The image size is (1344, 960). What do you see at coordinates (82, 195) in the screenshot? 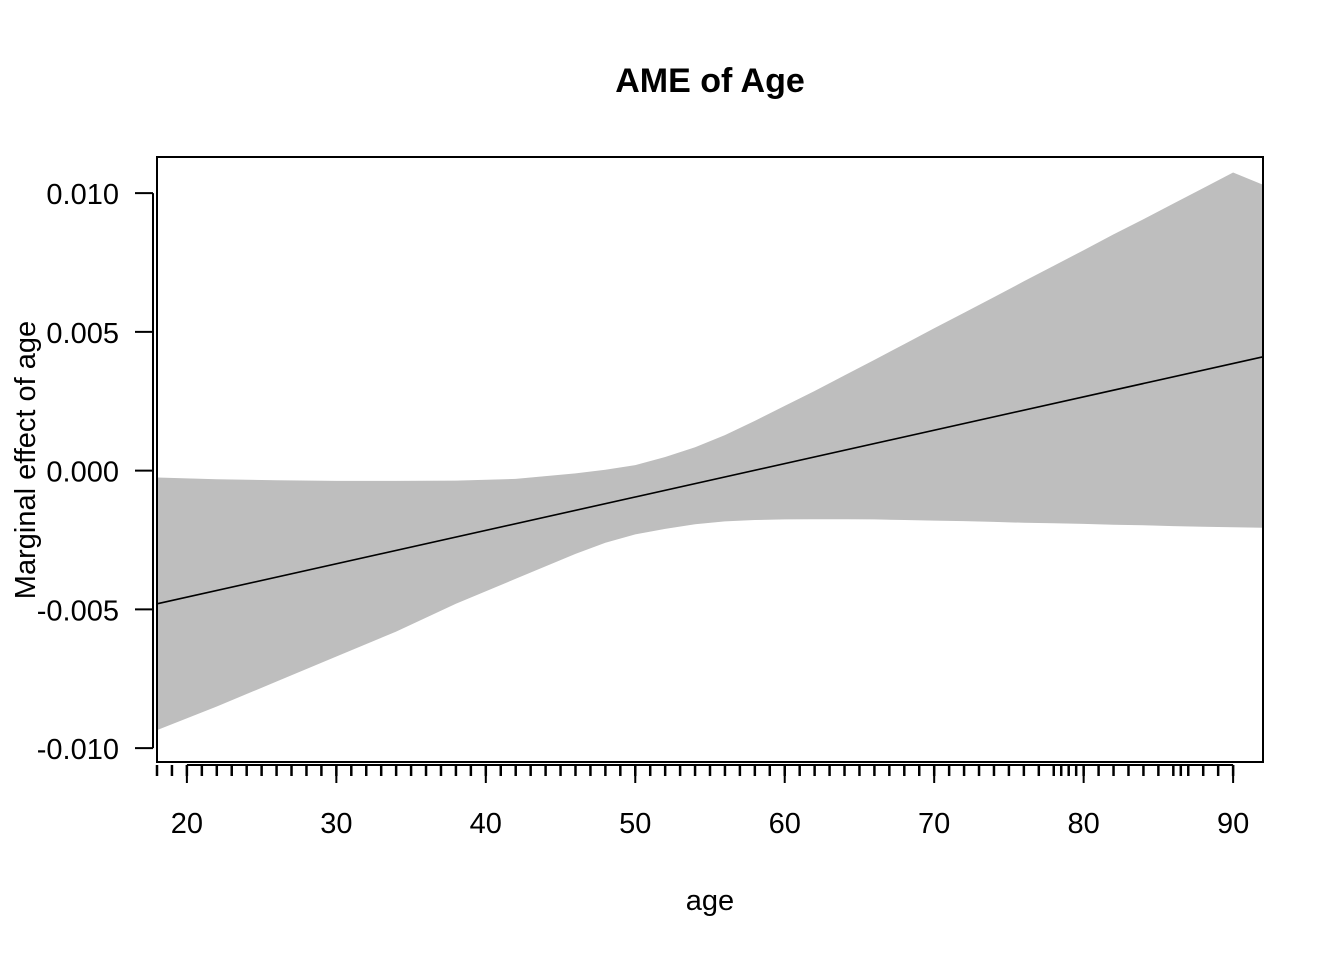
I see `y-tick-label: 0.010` at bounding box center [82, 195].